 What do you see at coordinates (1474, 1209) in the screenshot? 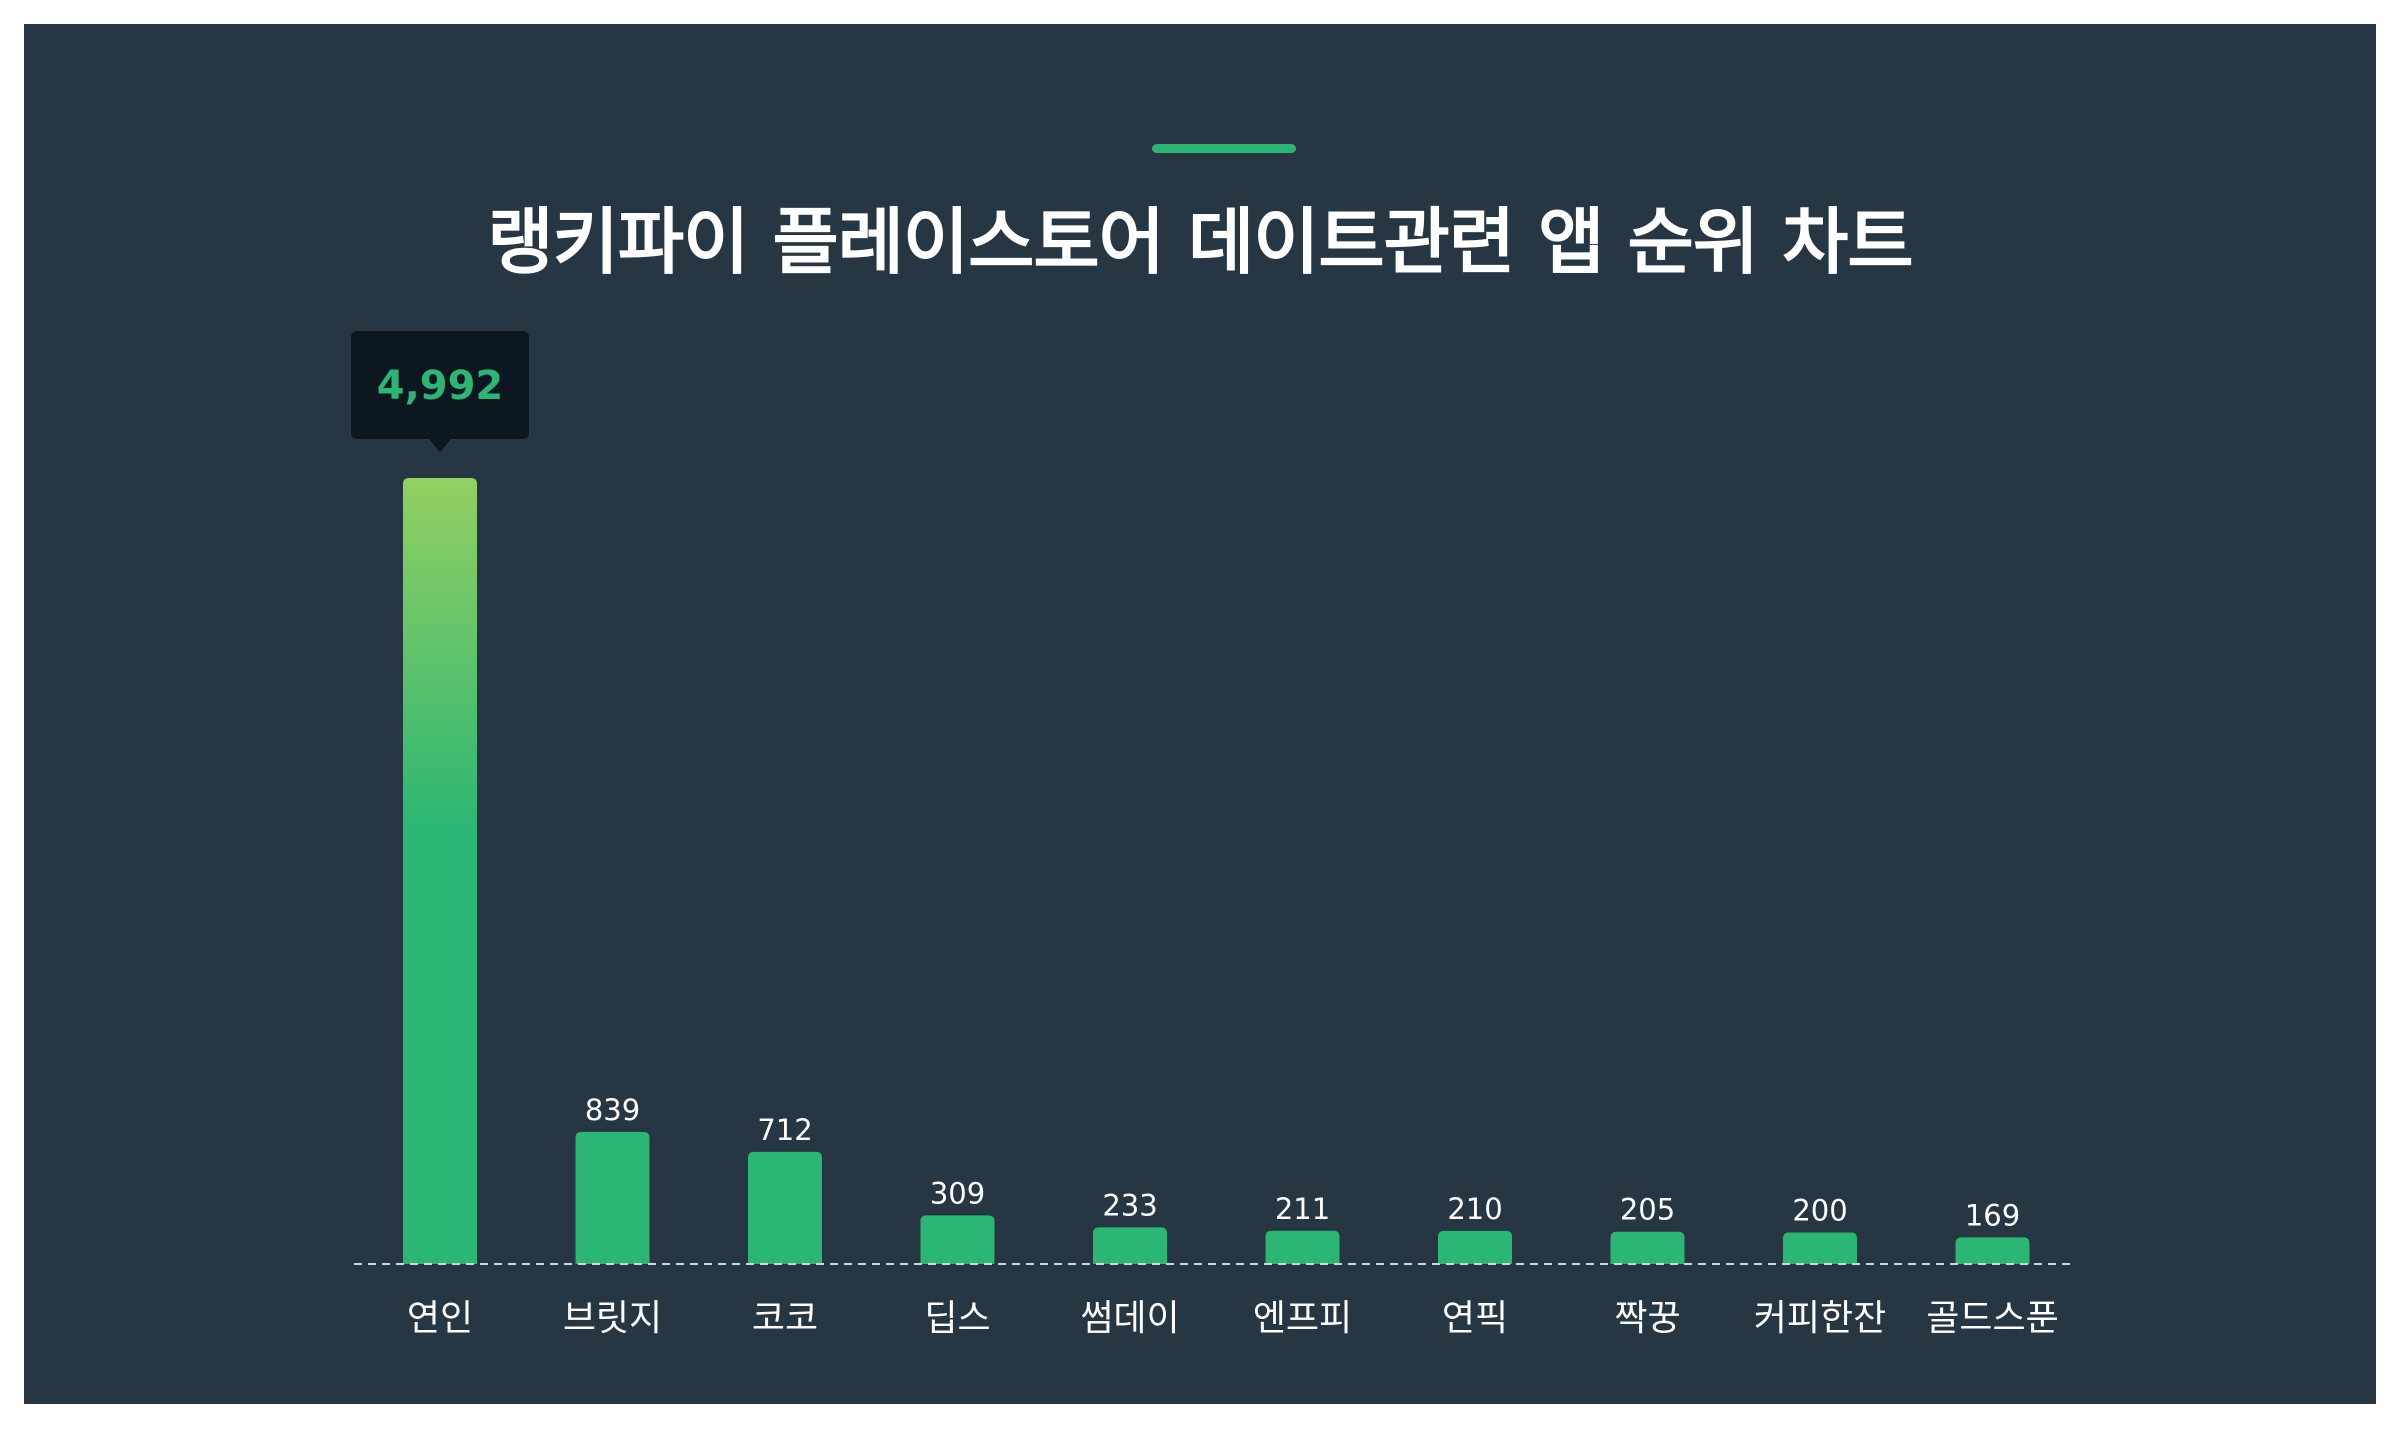
I see `data-label: 210` at bounding box center [1474, 1209].